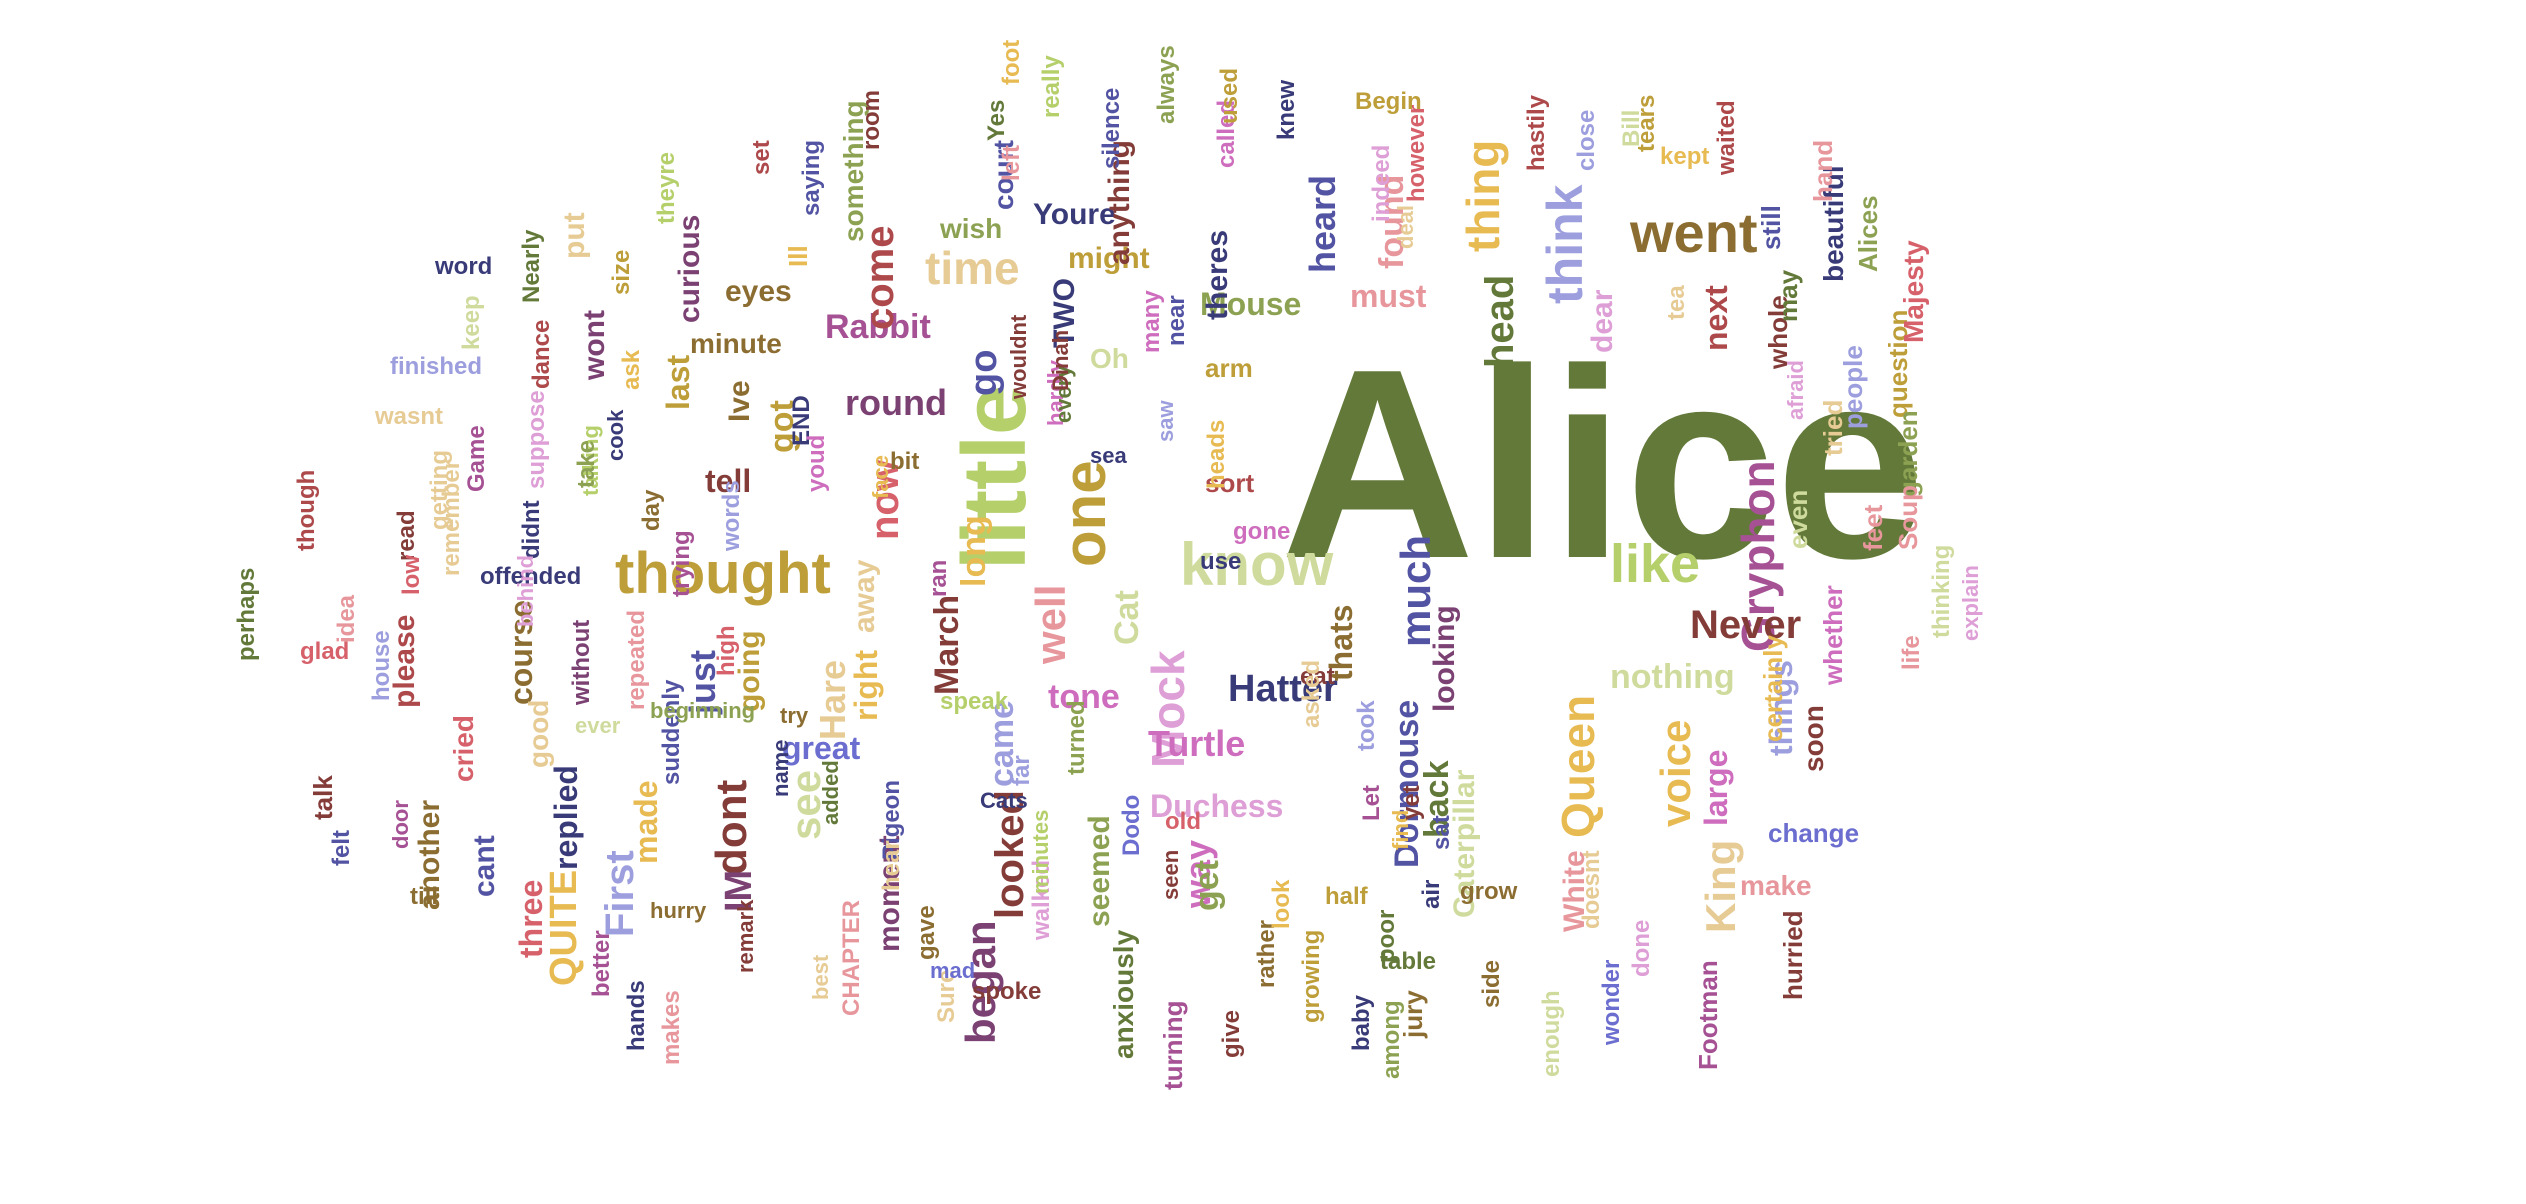  What do you see at coordinates (880, 476) in the screenshot?
I see `word-face: face` at bounding box center [880, 476].